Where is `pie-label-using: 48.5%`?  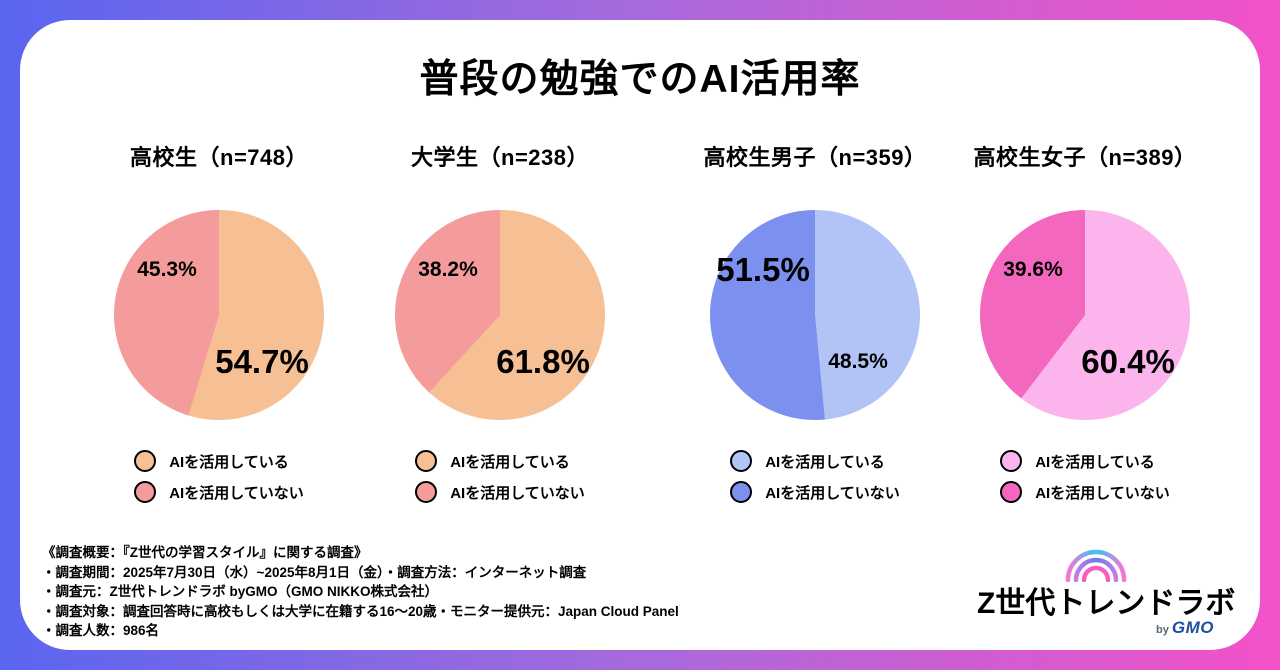 pie-label-using: 48.5% is located at coordinates (858, 361).